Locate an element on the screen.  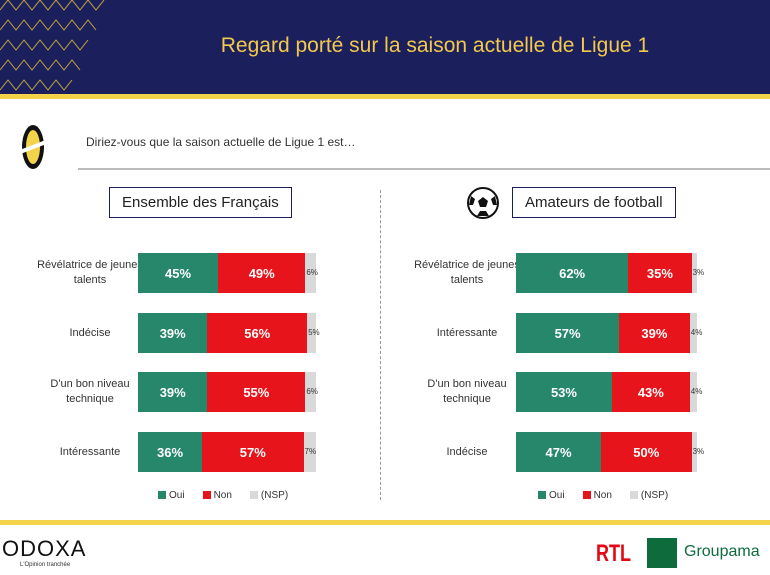
right-legend: Oui Non (NSP) is located at coordinates (603, 495).